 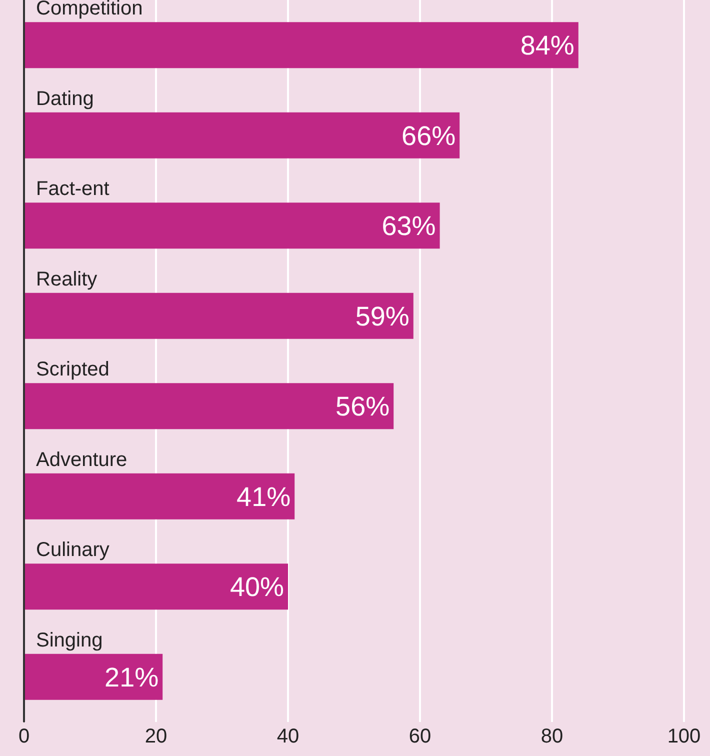 What do you see at coordinates (552, 737) in the screenshot?
I see `x-tick-label: 80` at bounding box center [552, 737].